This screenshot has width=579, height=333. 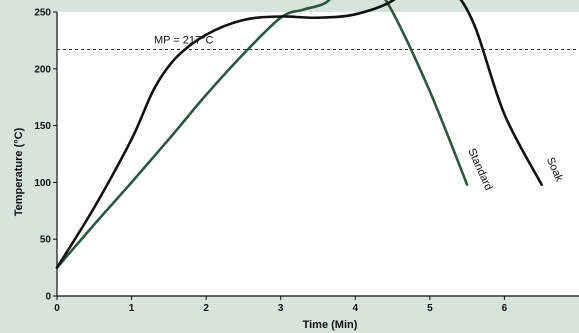 I want to click on x-tick-label: 0, so click(x=57, y=308).